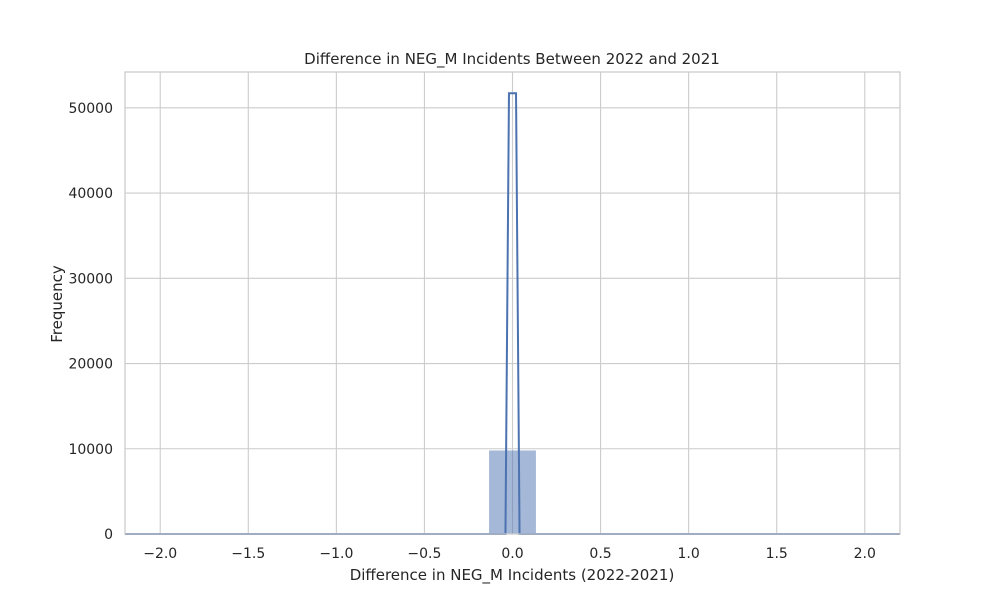  Describe the element at coordinates (90, 450) in the screenshot. I see `y-tick-label: 10000` at that location.